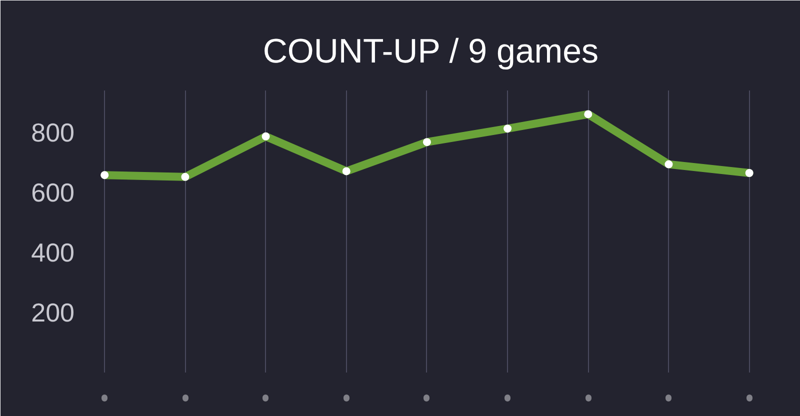 This screenshot has height=416, width=800. What do you see at coordinates (430, 51) in the screenshot?
I see `chart-title: COUNT-UP / 9 games` at bounding box center [430, 51].